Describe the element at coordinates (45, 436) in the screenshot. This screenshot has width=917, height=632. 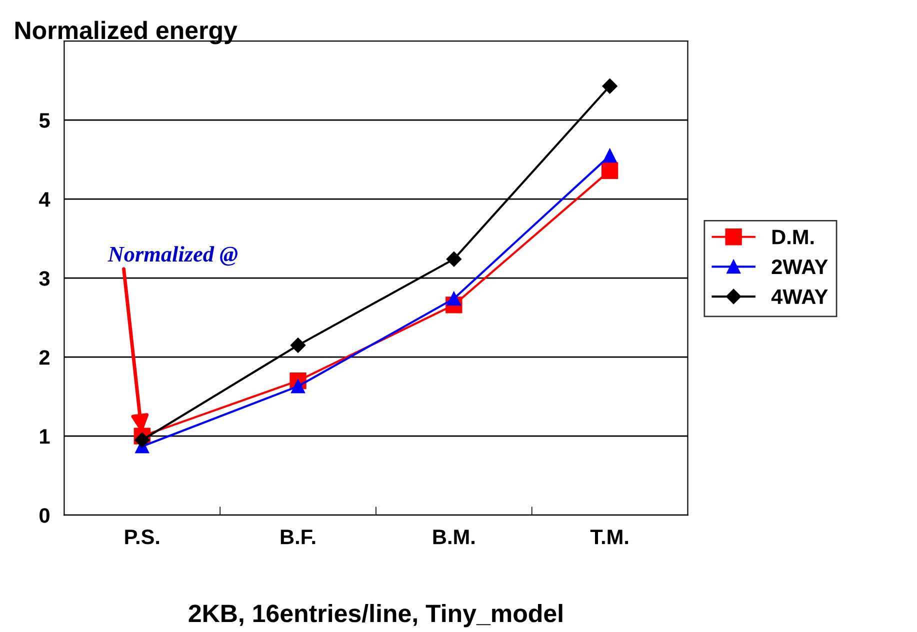
I see `y-tick-label: 1` at that location.